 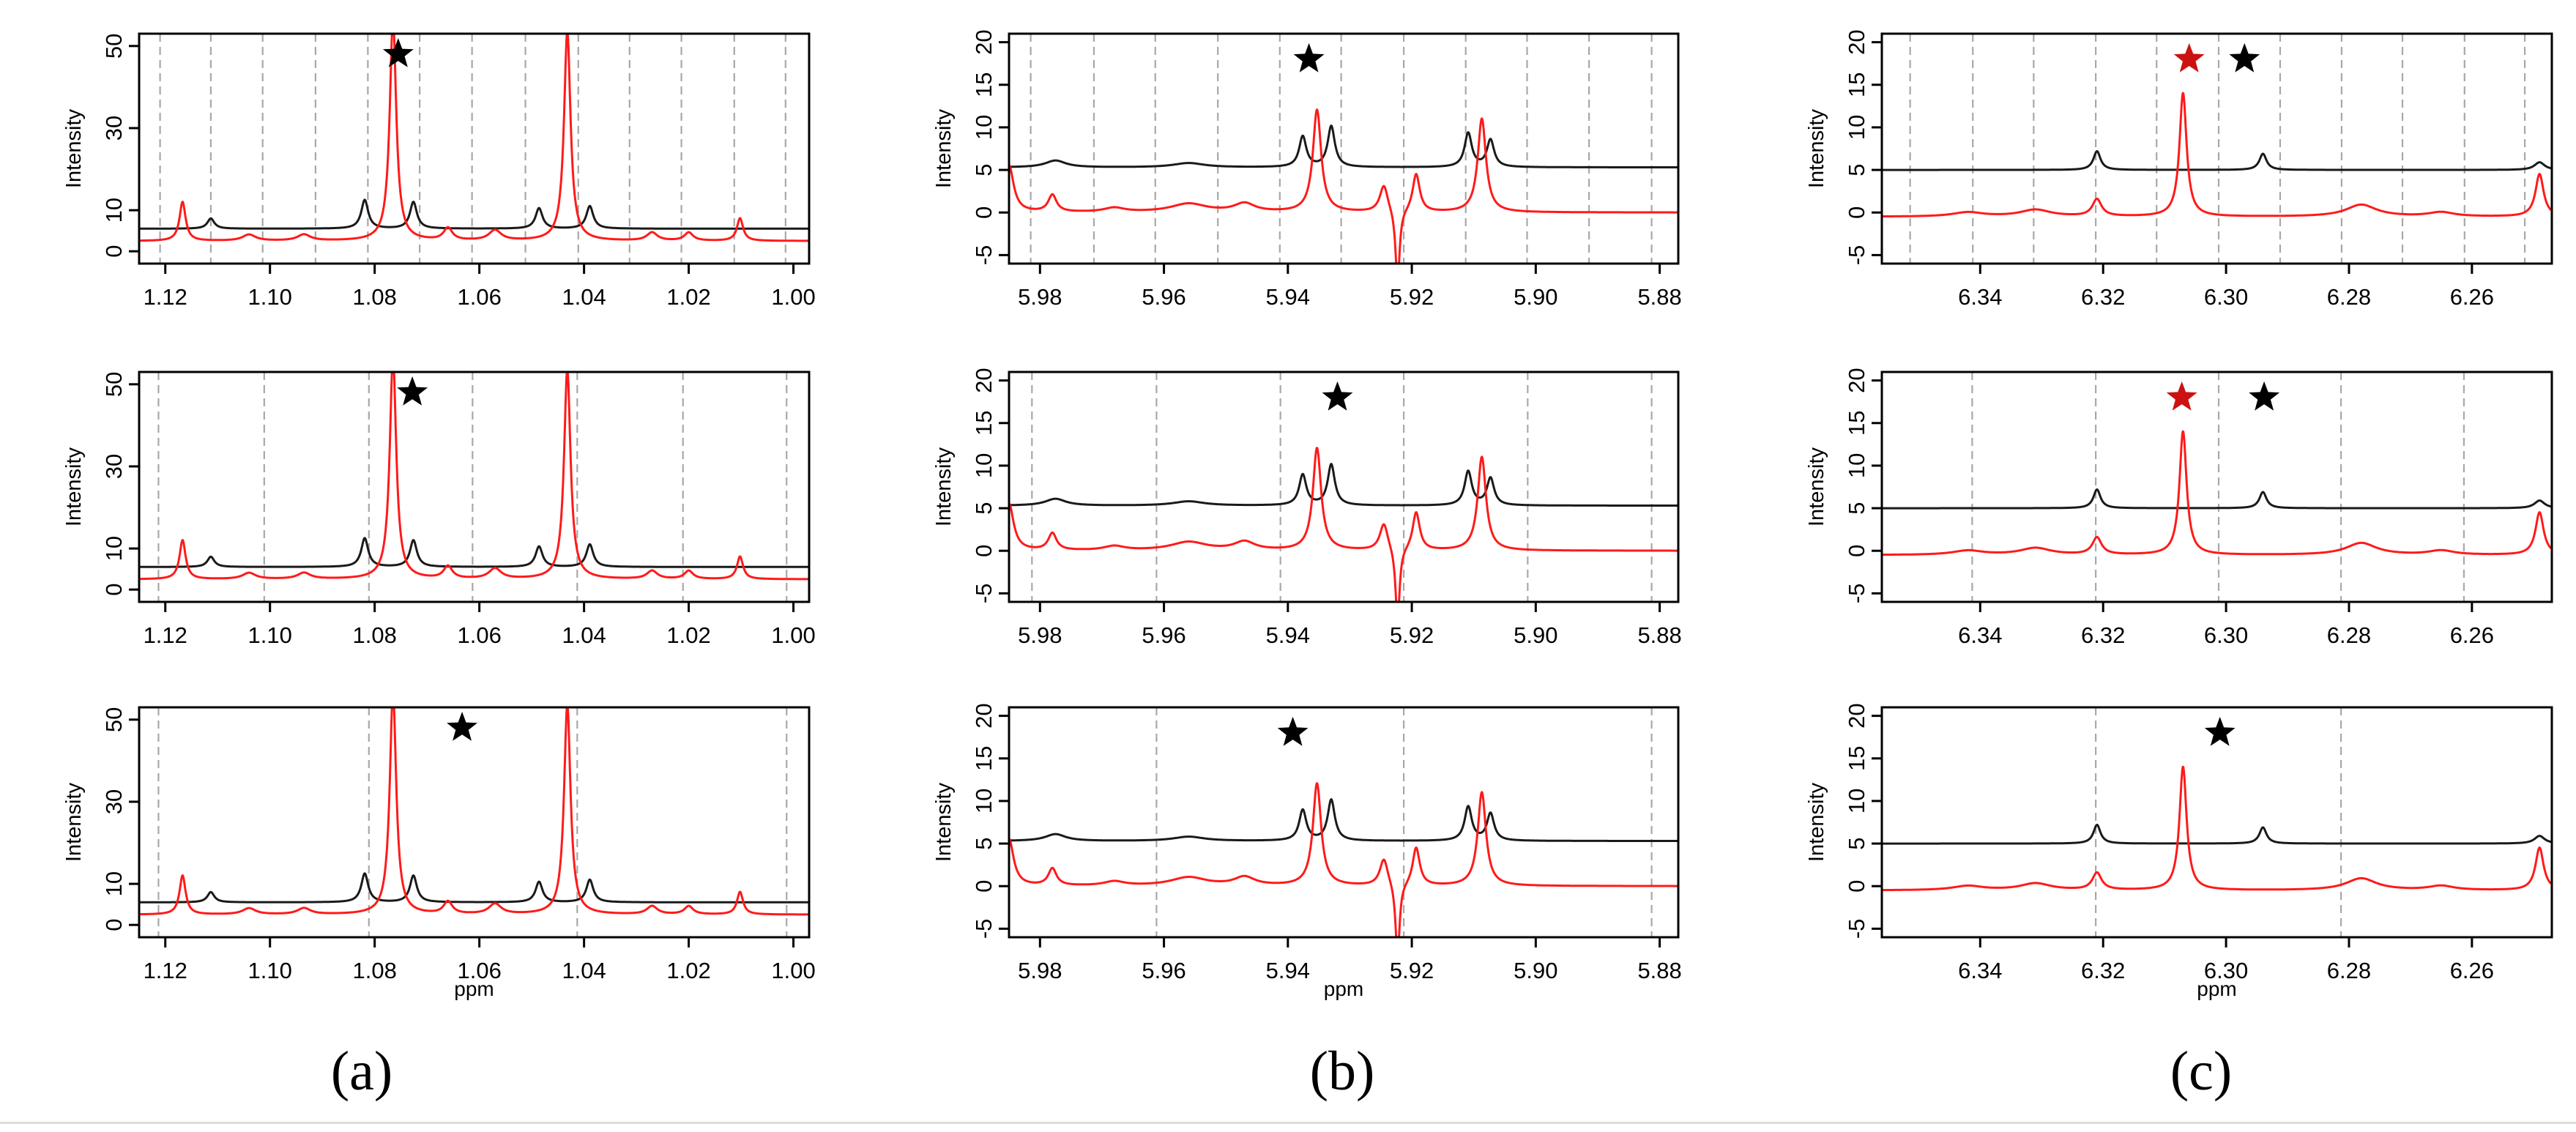 I want to click on panel-a3-sample-trace, so click(x=474, y=811).